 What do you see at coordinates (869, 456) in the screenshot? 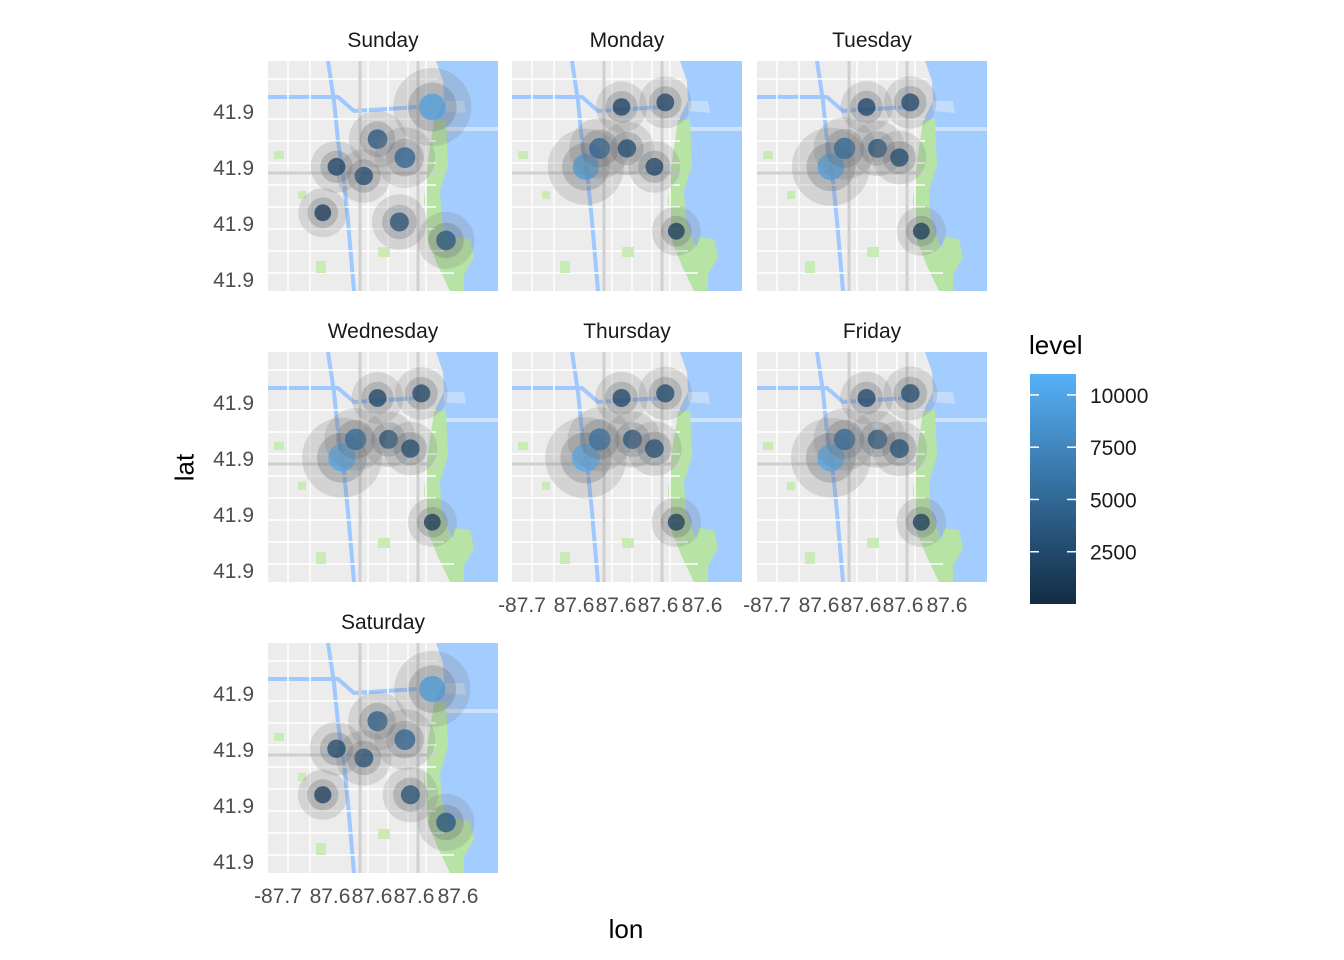
I see `density-layer-friday` at bounding box center [869, 456].